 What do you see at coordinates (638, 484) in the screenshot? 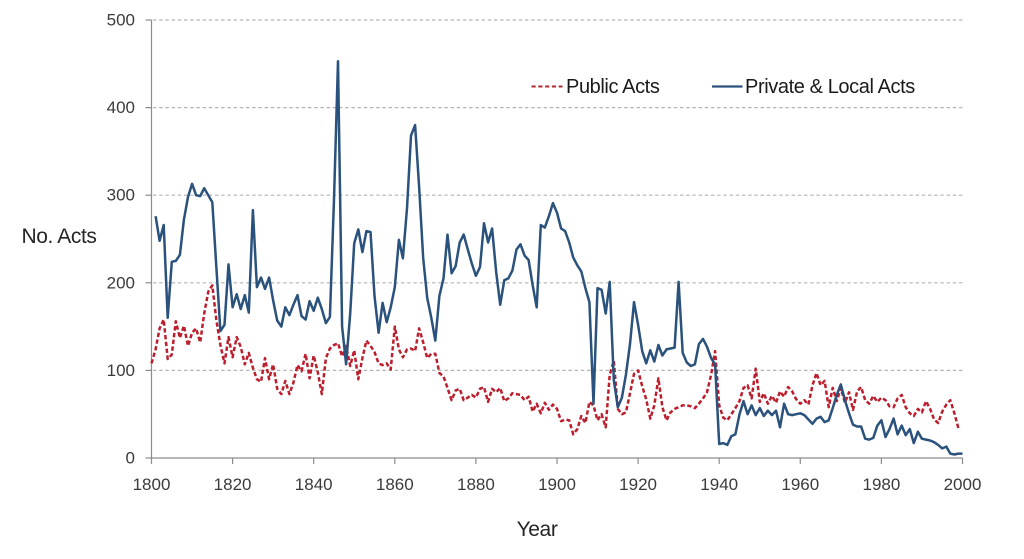
I see `svg-text: 1920` at bounding box center [638, 484].